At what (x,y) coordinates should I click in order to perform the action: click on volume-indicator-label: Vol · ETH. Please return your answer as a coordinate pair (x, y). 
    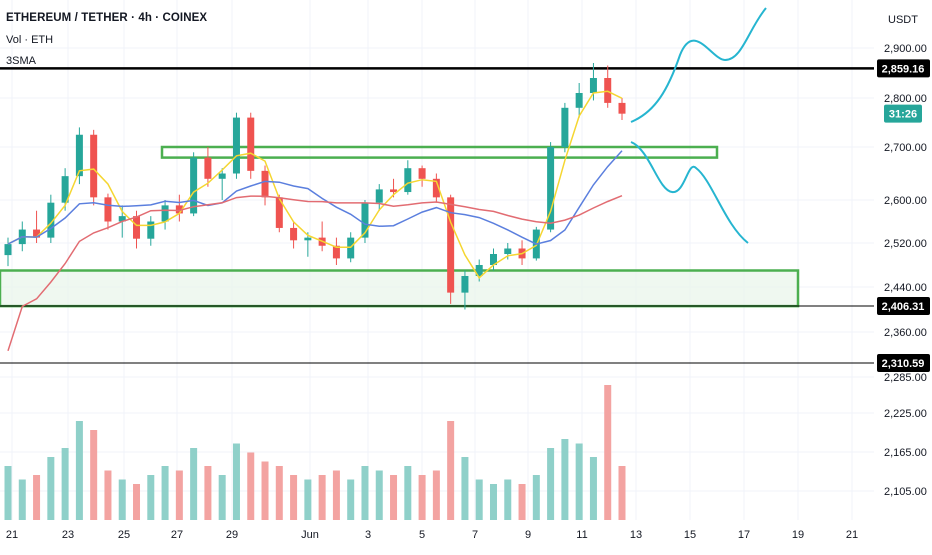
    Looking at the image, I should click on (30, 40).